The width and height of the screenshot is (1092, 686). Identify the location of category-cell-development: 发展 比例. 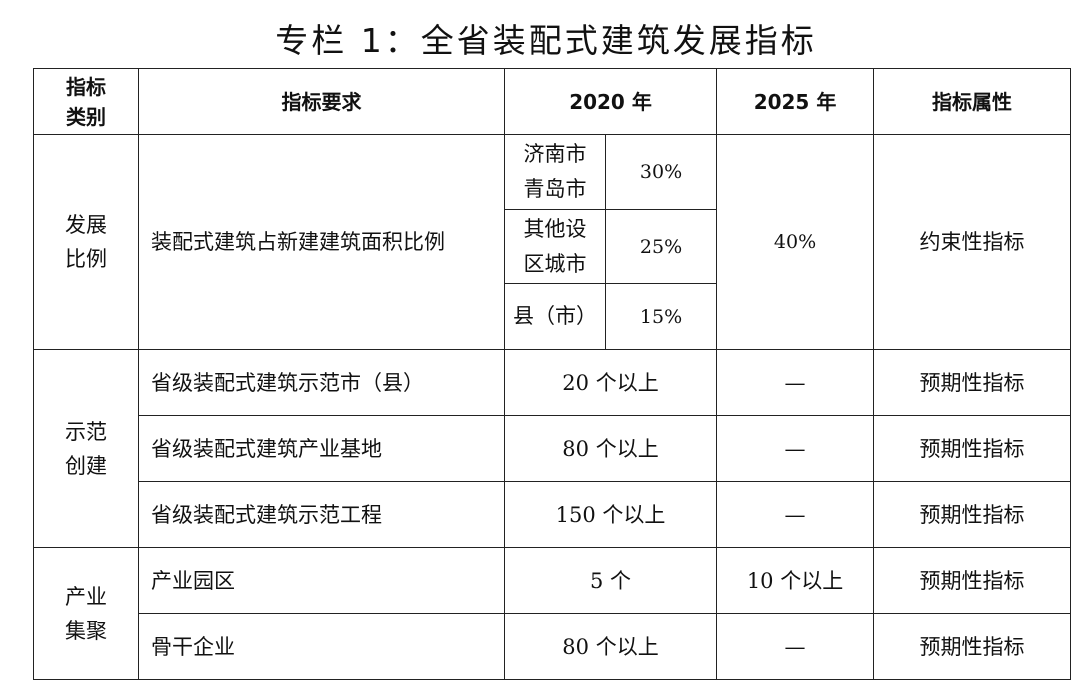
(86, 242).